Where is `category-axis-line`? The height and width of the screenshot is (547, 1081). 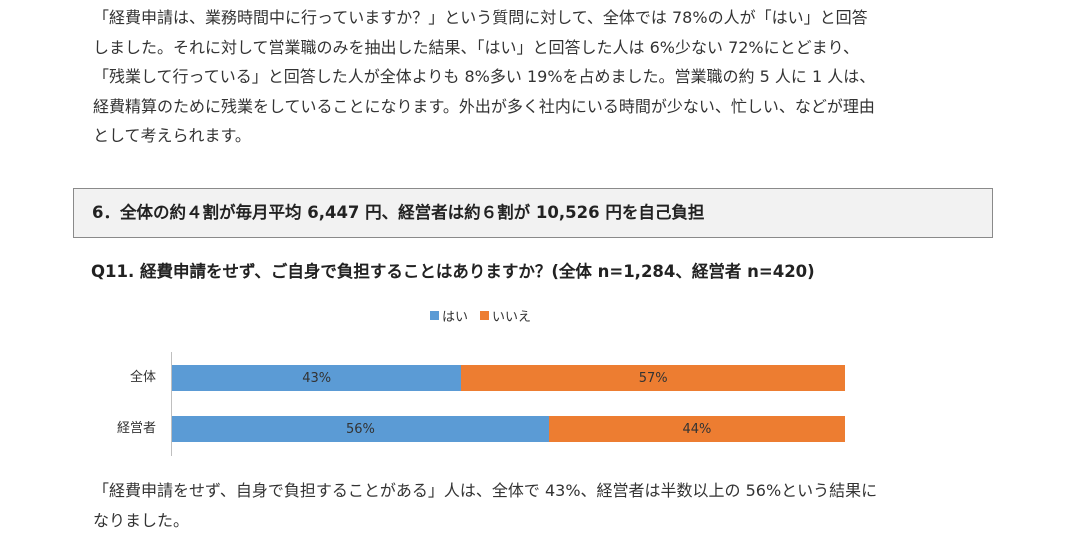 category-axis-line is located at coordinates (171, 404).